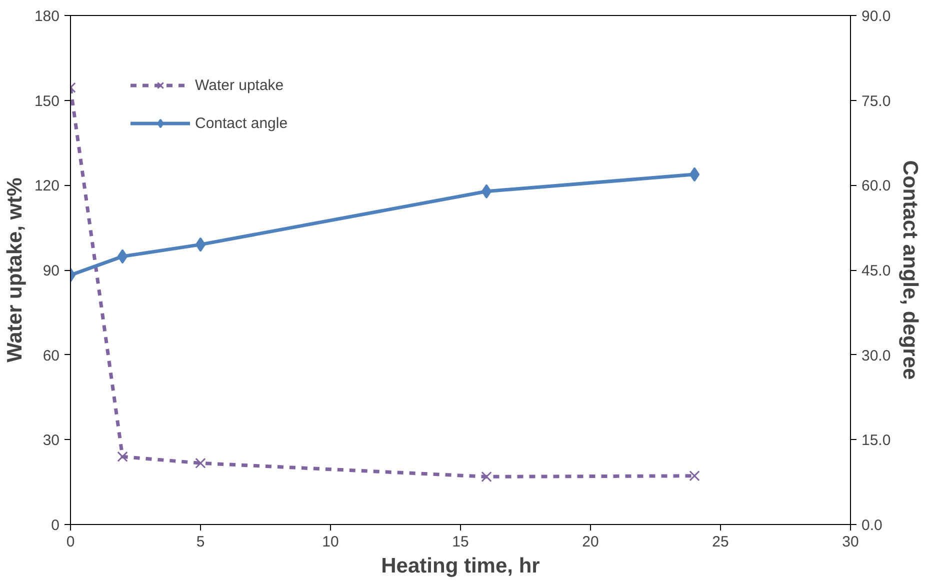 The image size is (938, 585). Describe the element at coordinates (876, 101) in the screenshot. I see `y2-tick-label: 75.0` at that location.